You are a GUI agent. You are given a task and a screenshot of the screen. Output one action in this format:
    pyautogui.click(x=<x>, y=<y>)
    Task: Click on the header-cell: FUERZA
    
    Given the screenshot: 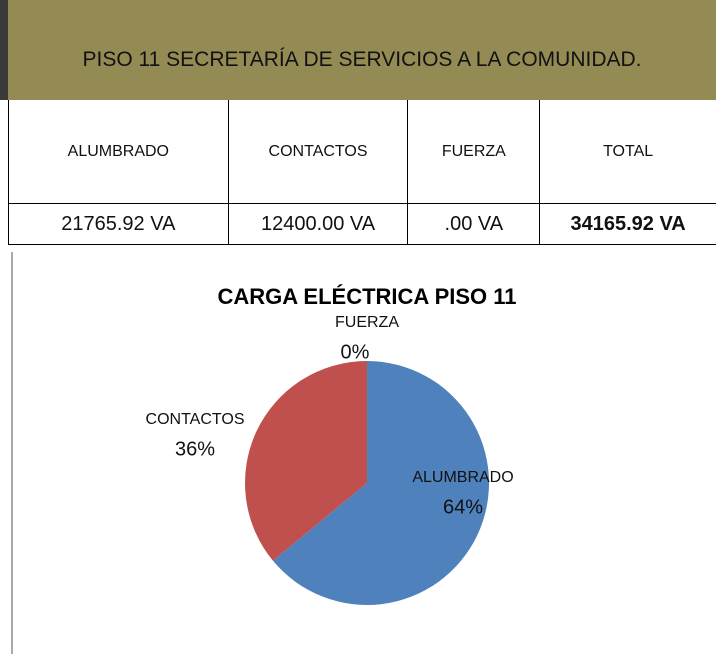 What is the action you would take?
    pyautogui.click(x=474, y=152)
    